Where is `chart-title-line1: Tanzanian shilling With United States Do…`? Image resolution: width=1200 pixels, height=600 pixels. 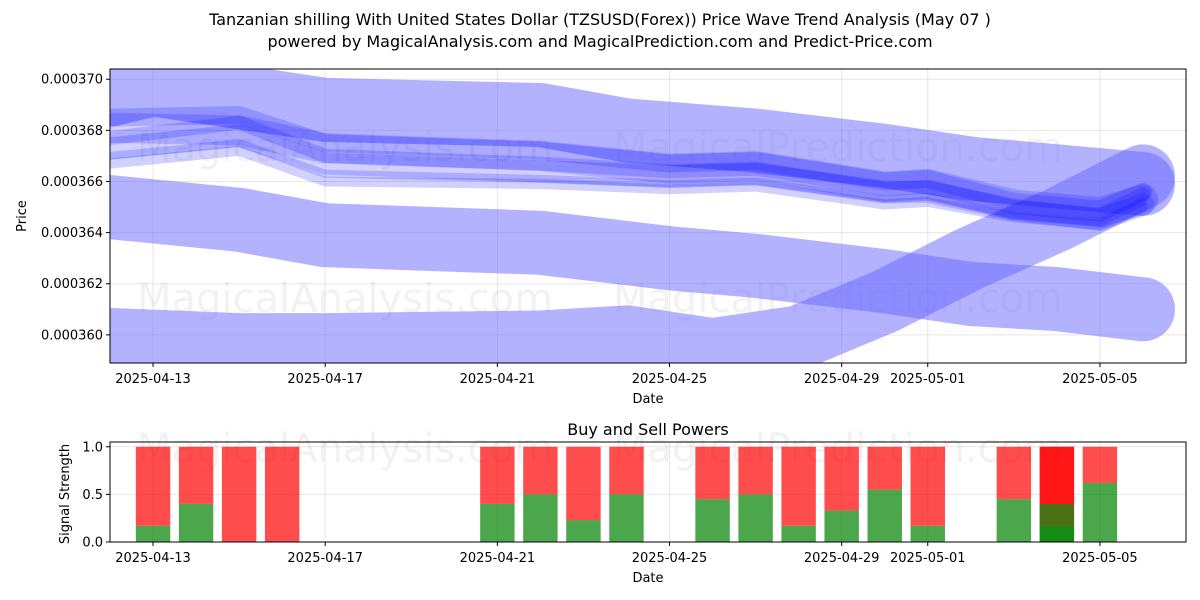 chart-title-line1: Tanzanian shilling With United States Do… is located at coordinates (600, 19).